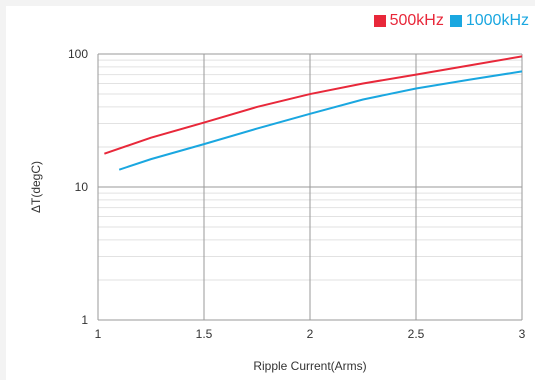 The width and height of the screenshot is (535, 380). Describe the element at coordinates (416, 334) in the screenshot. I see `x-tick-label: 2.5` at that location.